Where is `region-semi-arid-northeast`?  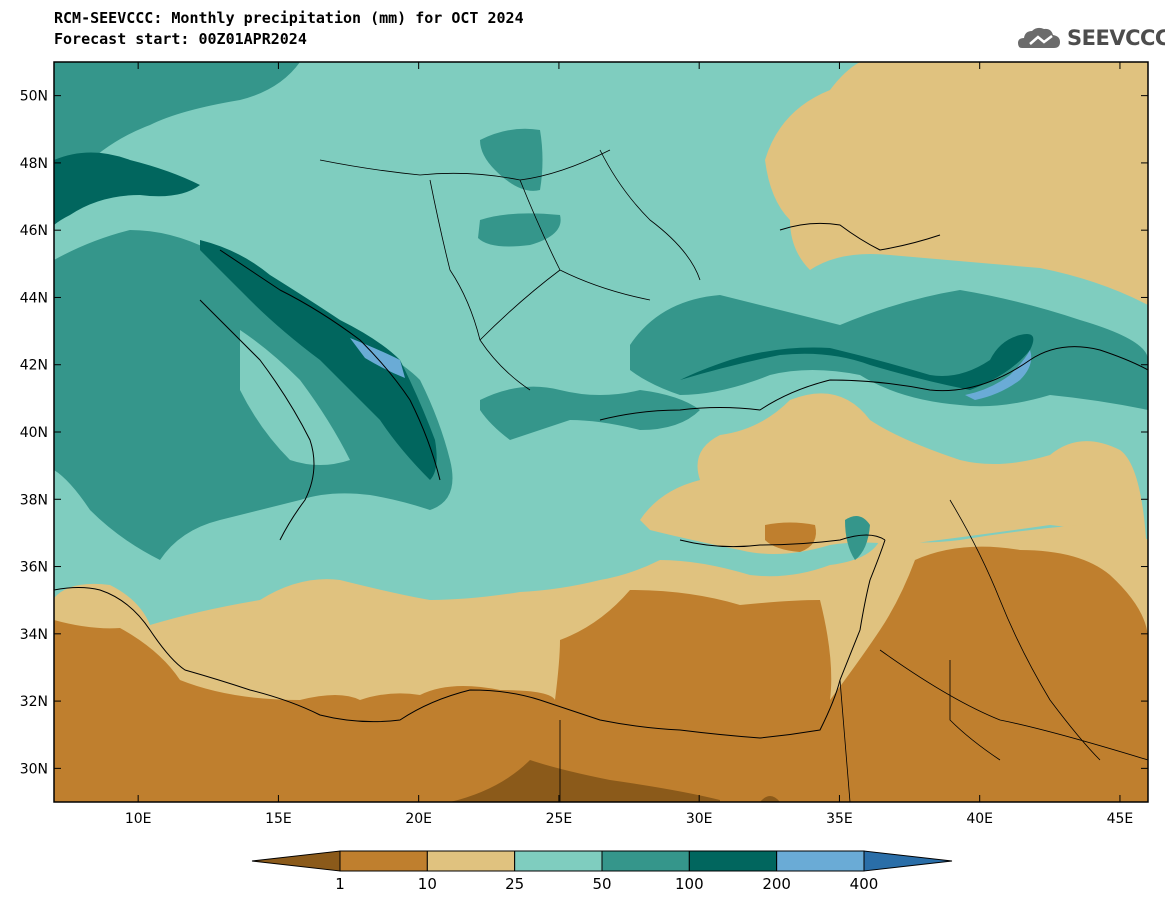
region-semi-arid-northeast is located at coordinates (956, 183).